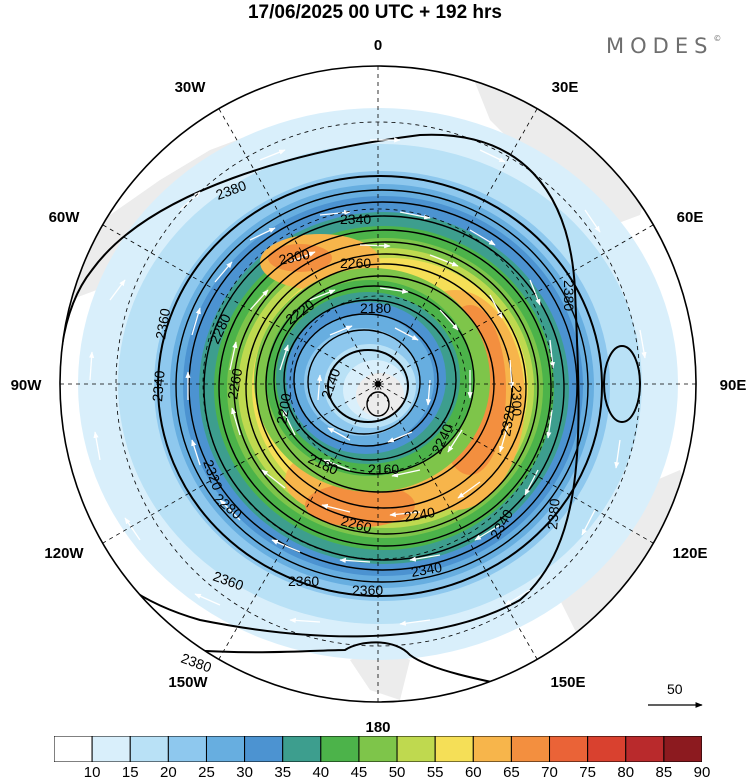 This screenshot has width=750, height=782. What do you see at coordinates (64, 553) in the screenshot?
I see `lon-label-120w: 120W` at bounding box center [64, 553].